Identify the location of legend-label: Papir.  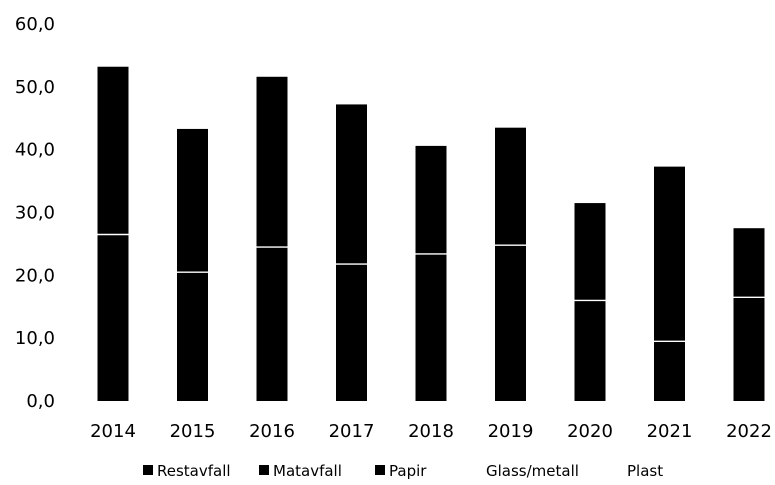
(408, 471).